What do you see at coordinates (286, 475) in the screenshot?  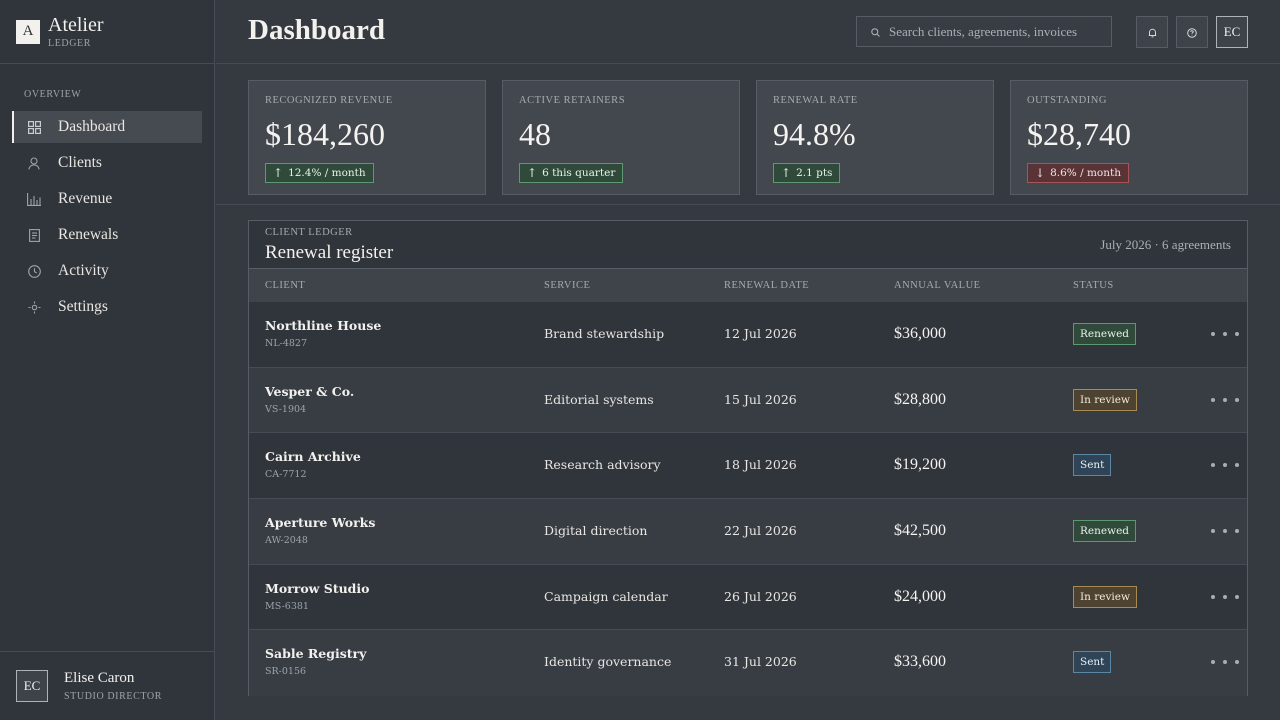 I see `client-id: CA-7712` at bounding box center [286, 475].